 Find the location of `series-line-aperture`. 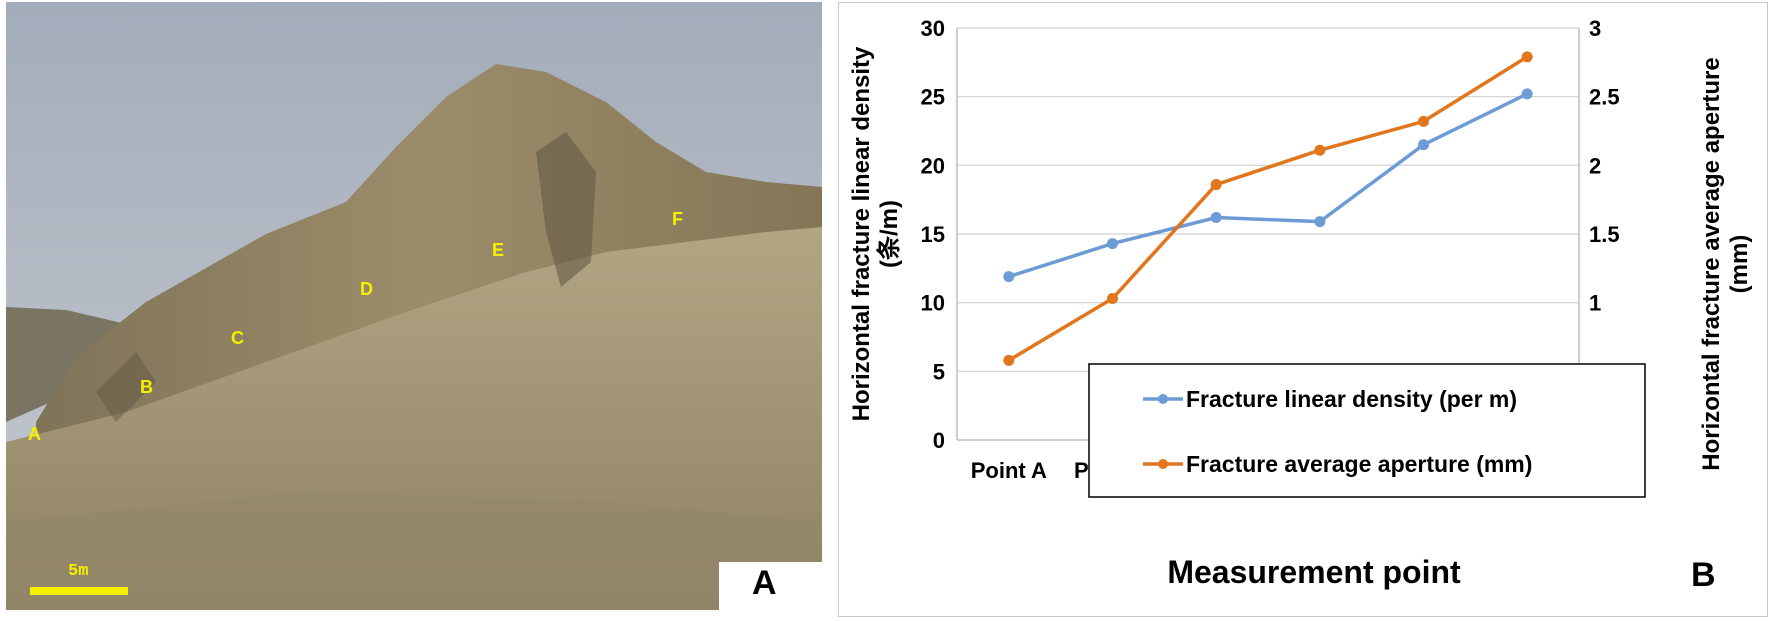

series-line-aperture is located at coordinates (1268, 208).